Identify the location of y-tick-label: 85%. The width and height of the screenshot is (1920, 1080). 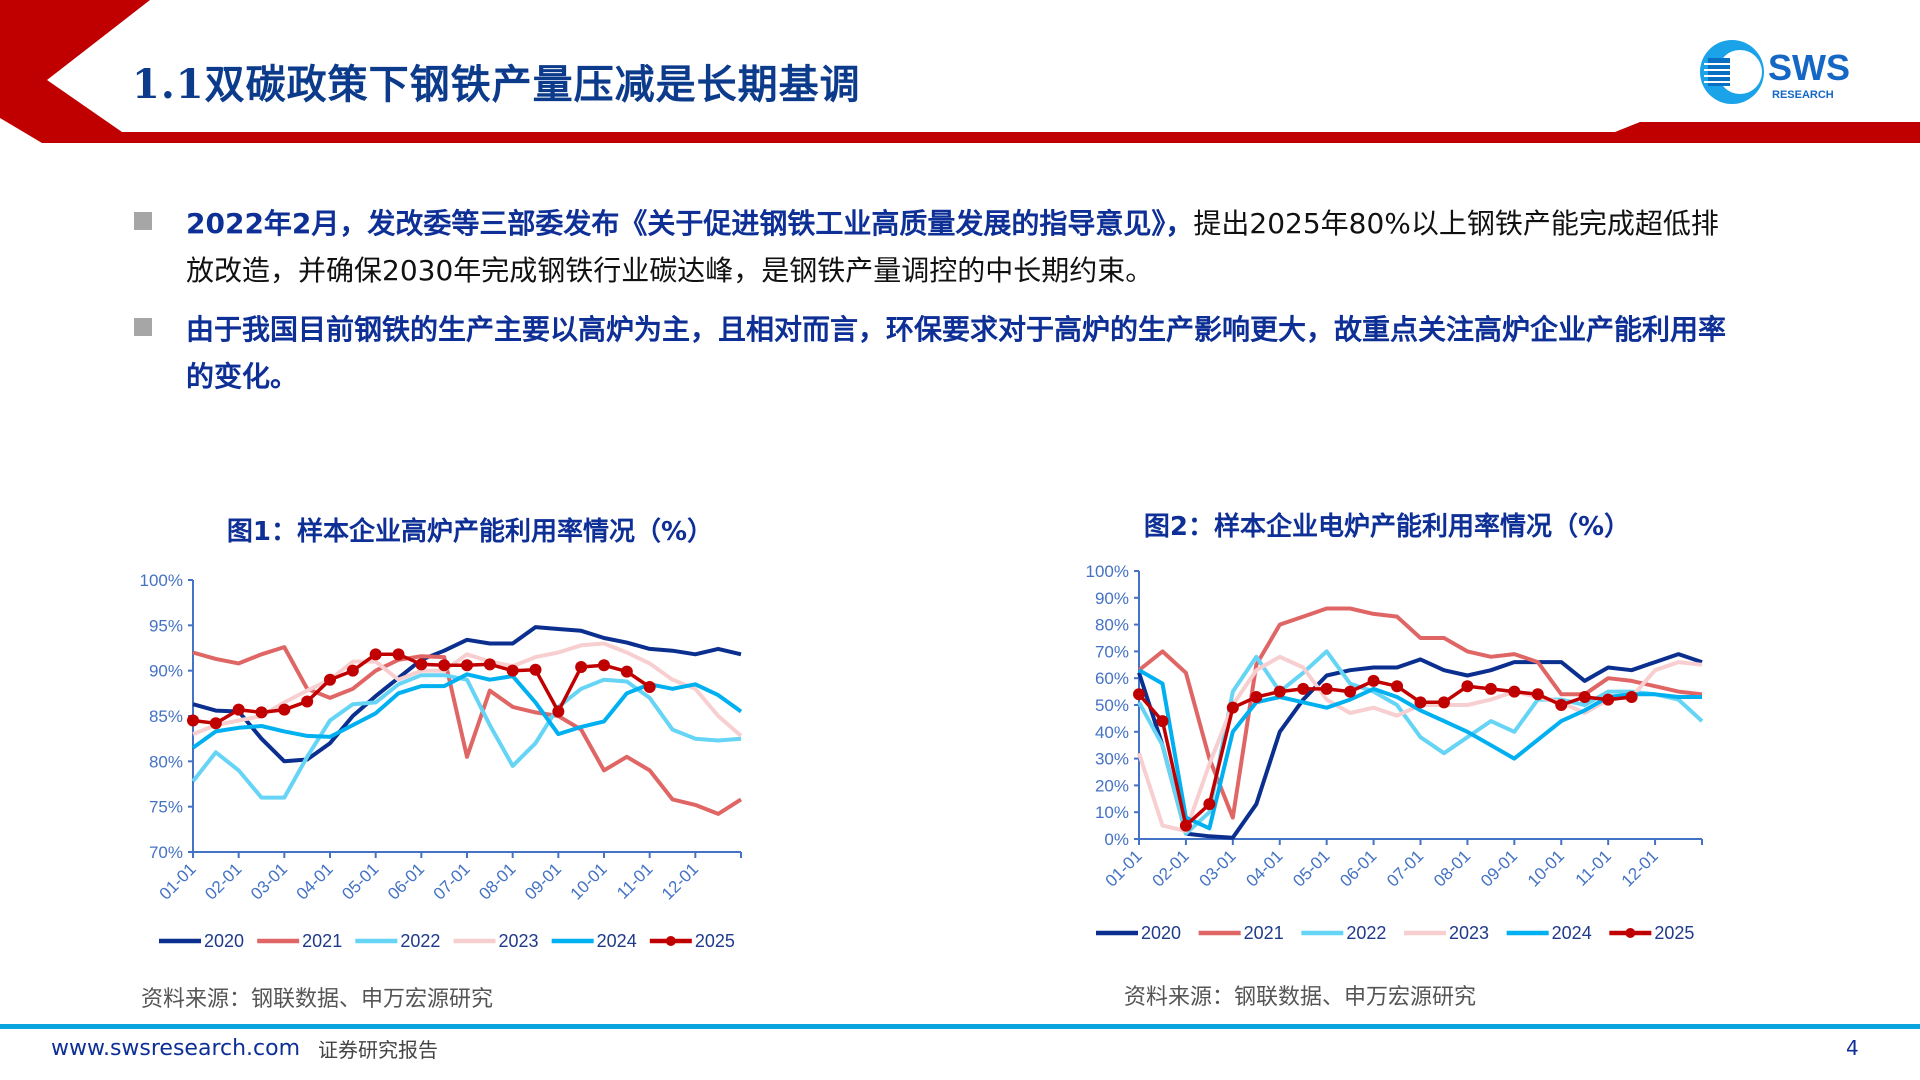
(166, 716).